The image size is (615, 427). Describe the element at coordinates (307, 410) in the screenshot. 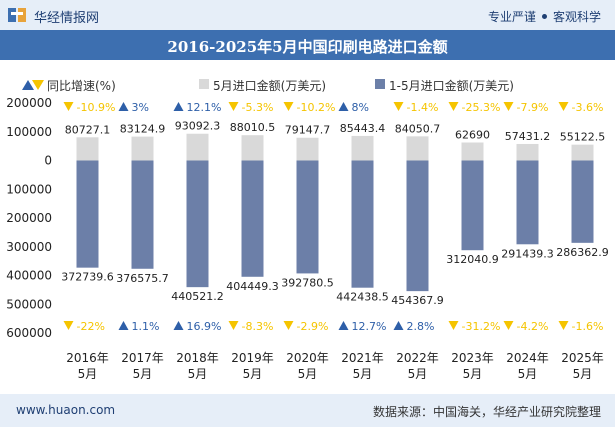

I see `footer-bar: www.huaon.com 数据来源：中国海关，华经产业研究院整理` at that location.